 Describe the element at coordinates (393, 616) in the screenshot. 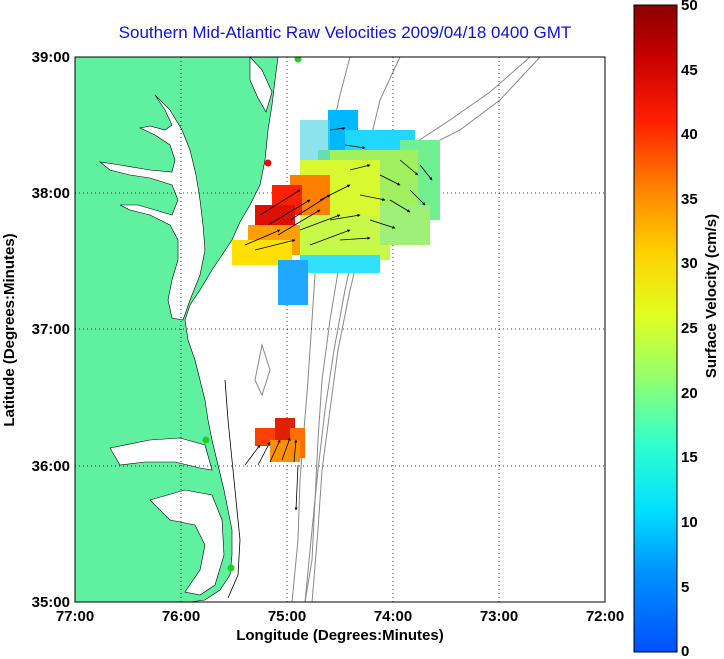

I see `x-tick-label: 74:00` at that location.